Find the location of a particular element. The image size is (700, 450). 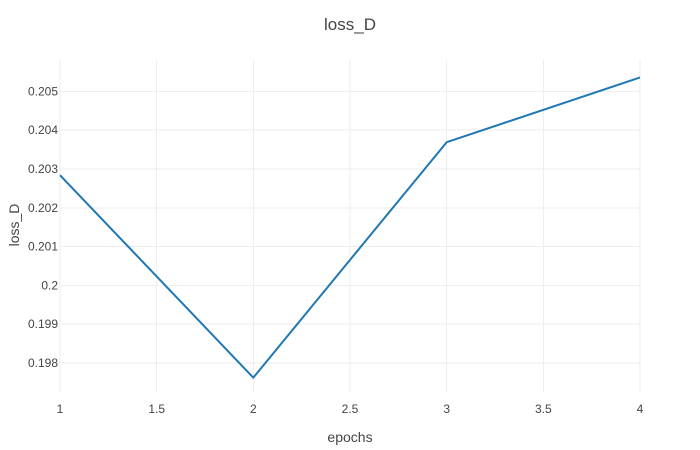

y-tick-label: 0.198 is located at coordinates (43, 363).